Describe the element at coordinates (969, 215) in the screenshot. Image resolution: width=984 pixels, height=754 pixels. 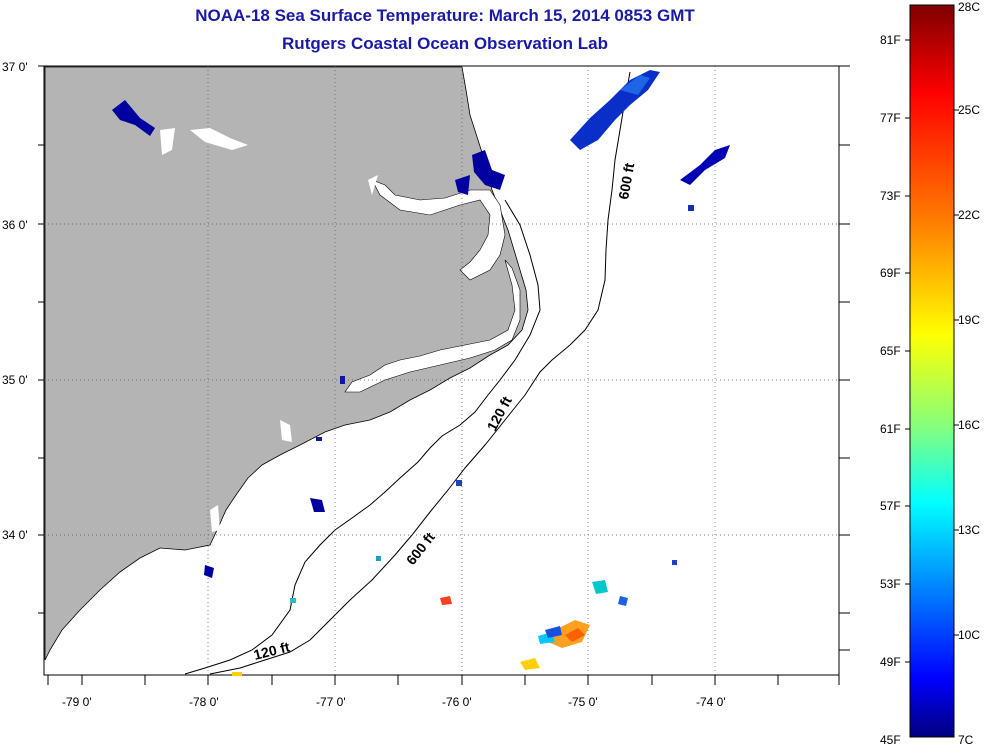
I see `colorbar-c-label: 22C` at that location.